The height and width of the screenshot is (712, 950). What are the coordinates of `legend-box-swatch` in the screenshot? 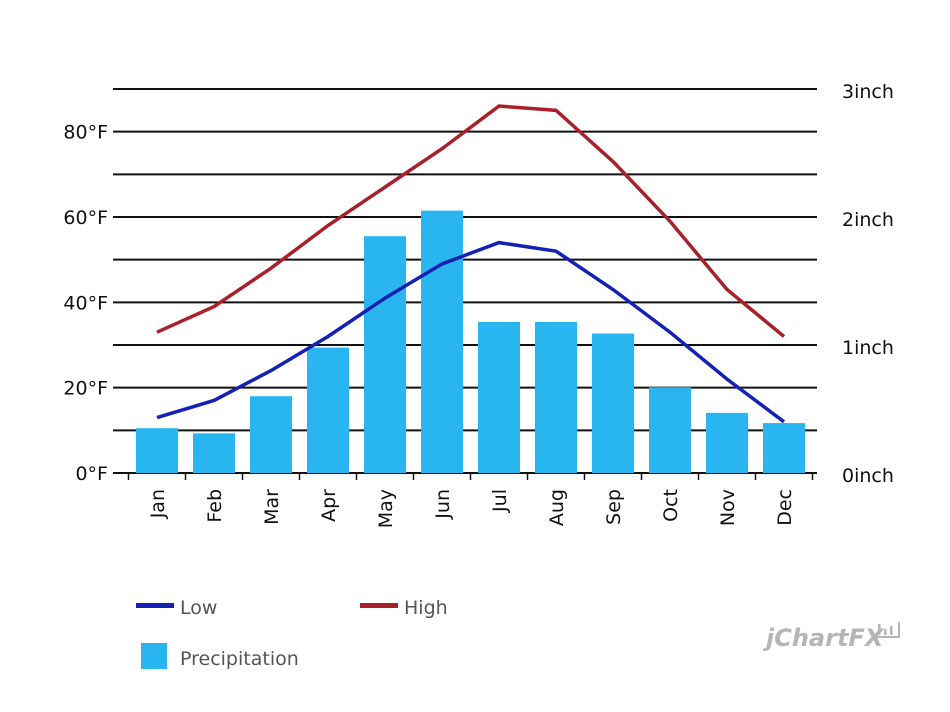 It's located at (154, 656).